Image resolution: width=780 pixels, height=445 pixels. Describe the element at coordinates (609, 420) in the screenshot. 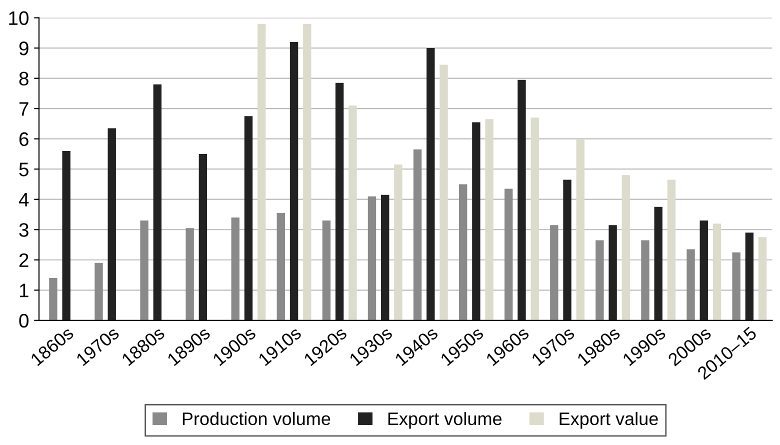

I see `legend-label: Export value` at that location.